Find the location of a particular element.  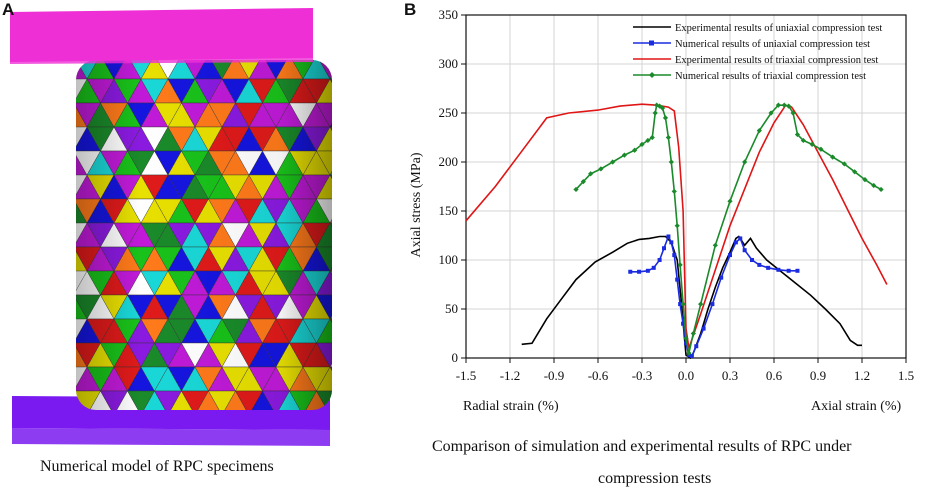

x-tick-label: 0.3 is located at coordinates (730, 375).